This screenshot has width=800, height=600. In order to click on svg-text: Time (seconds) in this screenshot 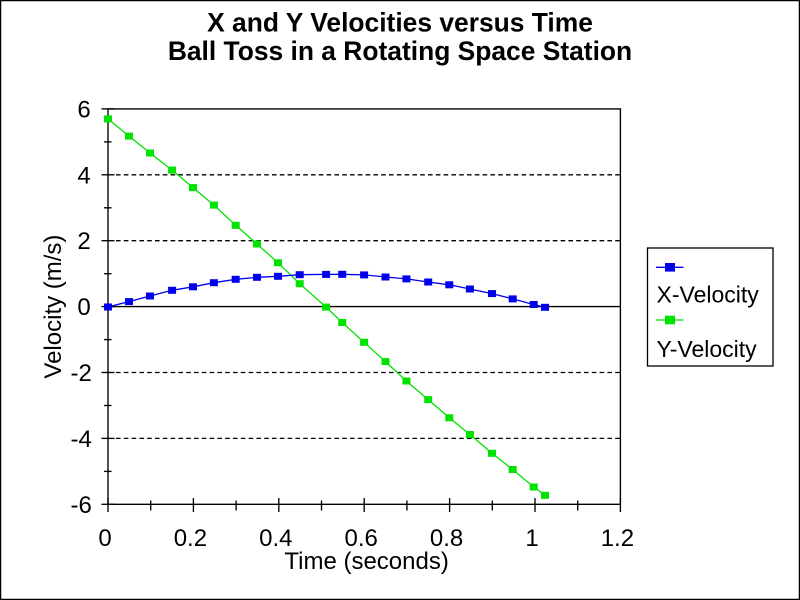, I will do `click(366, 561)`.